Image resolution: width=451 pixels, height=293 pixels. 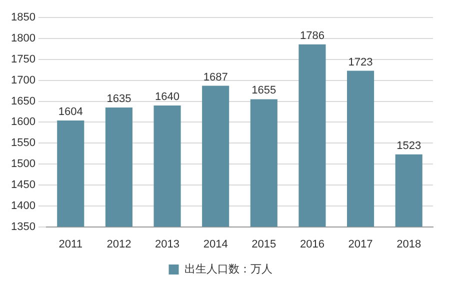 I want to click on x-tick-label: 2018, so click(x=409, y=244).